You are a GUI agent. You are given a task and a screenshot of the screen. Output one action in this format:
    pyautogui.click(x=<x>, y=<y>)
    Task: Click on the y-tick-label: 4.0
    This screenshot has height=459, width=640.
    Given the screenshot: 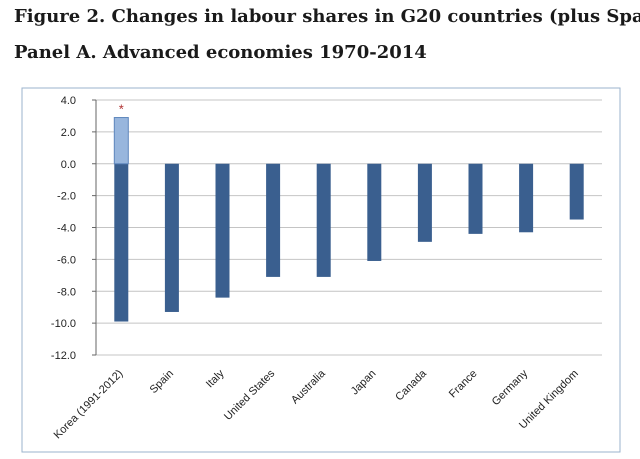 What is the action you would take?
    pyautogui.click(x=68, y=101)
    